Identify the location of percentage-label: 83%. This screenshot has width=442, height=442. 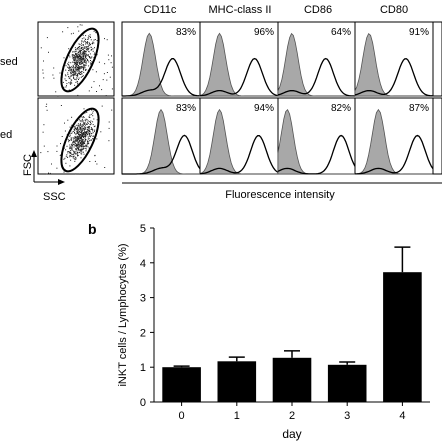
(186, 32).